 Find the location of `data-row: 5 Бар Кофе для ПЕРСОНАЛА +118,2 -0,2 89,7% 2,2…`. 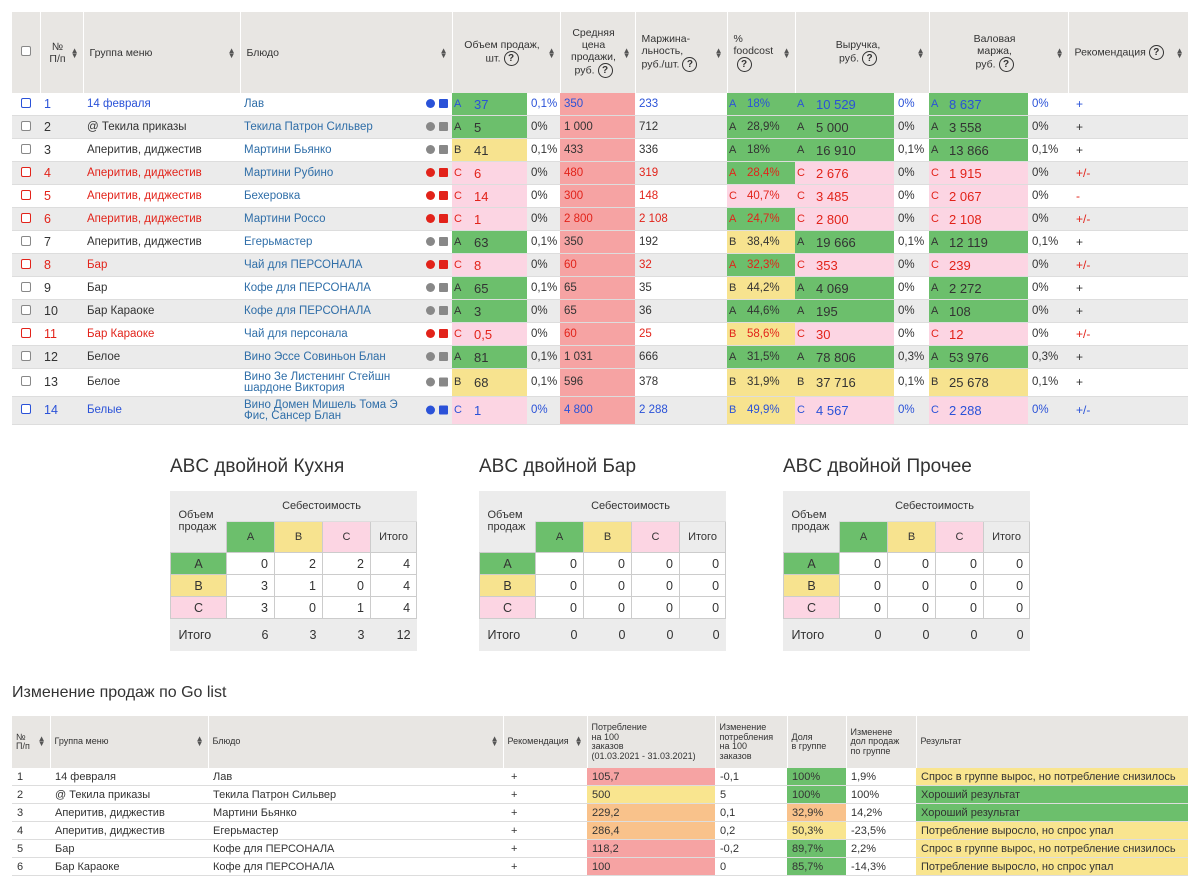

data-row: 5 Бар Кофе для ПЕРСОНАЛА +118,2 -0,2 89,7% 2,2… is located at coordinates (600, 848).